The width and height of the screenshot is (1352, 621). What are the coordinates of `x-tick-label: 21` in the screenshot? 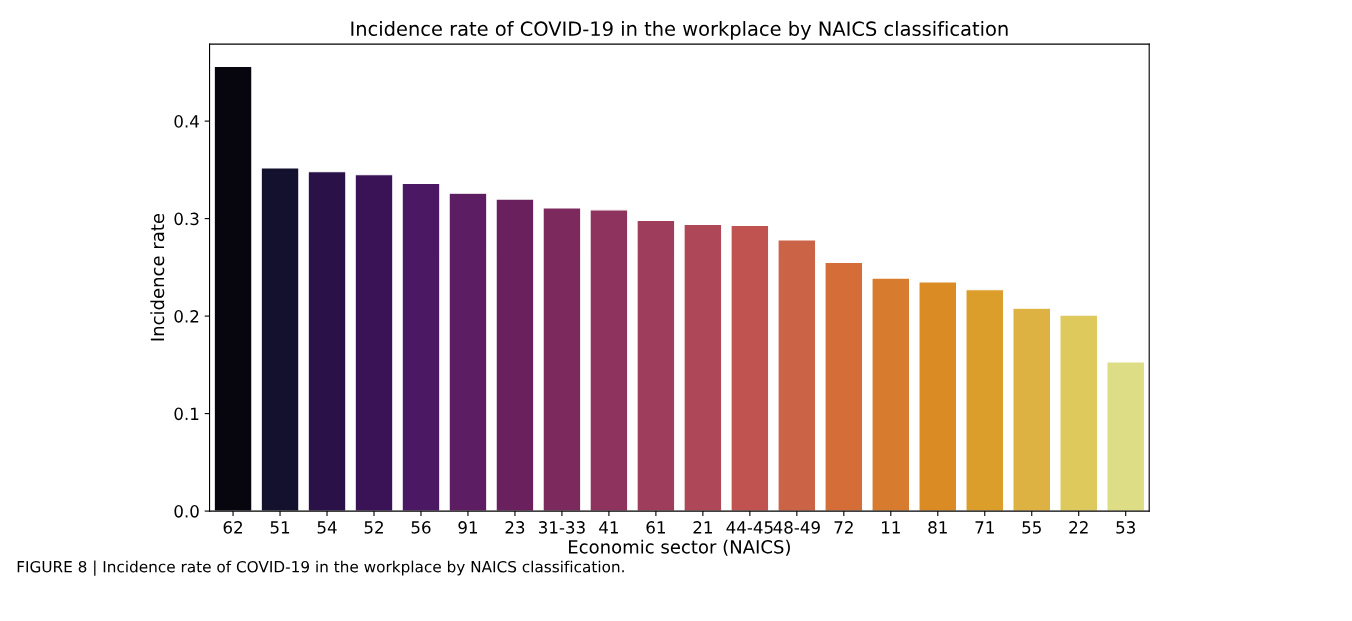 It's located at (702, 527).